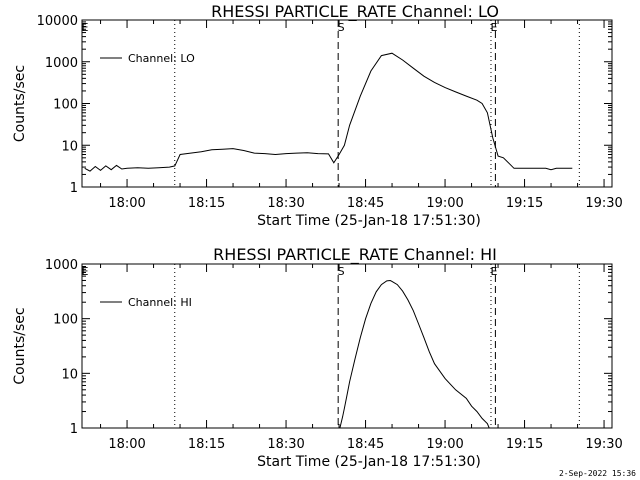 The height and width of the screenshot is (480, 640). What do you see at coordinates (160, 302) in the screenshot?
I see `legend-label: Channel: HI` at bounding box center [160, 302].